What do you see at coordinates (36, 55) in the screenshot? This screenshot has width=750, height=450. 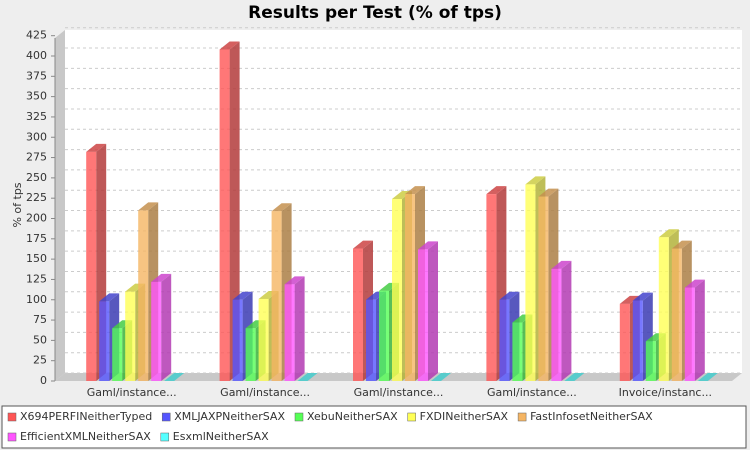 I see `y-tick-label: 400` at bounding box center [36, 55].